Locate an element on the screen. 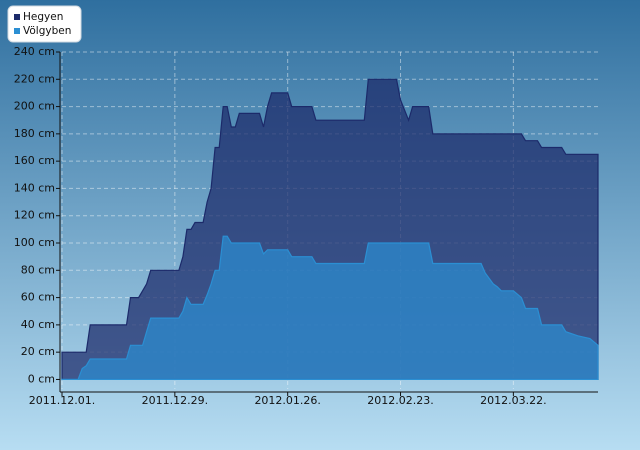 Image resolution: width=640 pixels, height=450 pixels. x-tick-label: 2012.01.26. is located at coordinates (287, 400).